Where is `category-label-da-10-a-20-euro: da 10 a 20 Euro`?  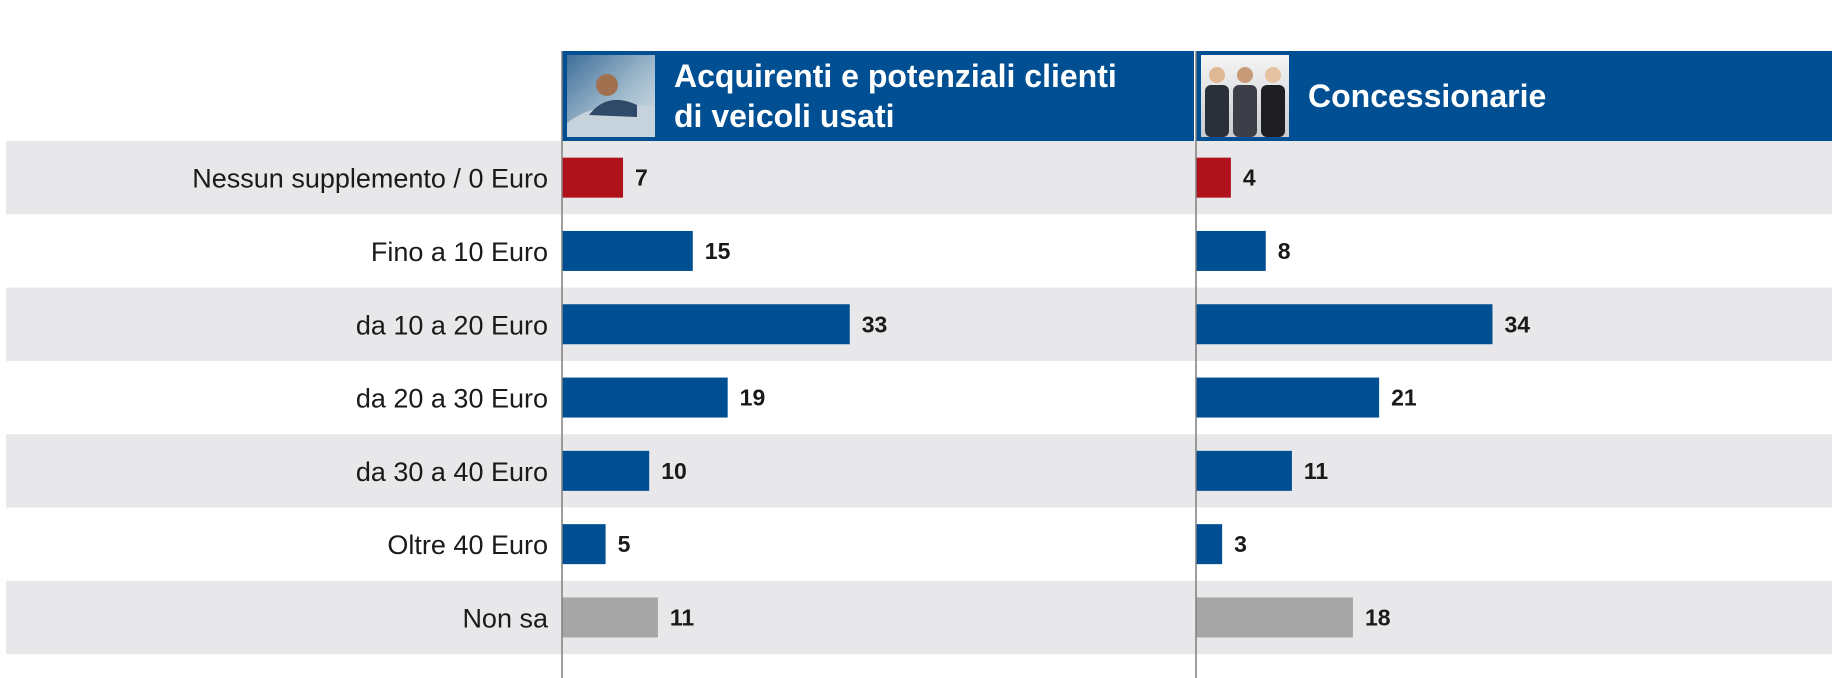 category-label-da-10-a-20-euro: da 10 a 20 Euro is located at coordinates (452, 325).